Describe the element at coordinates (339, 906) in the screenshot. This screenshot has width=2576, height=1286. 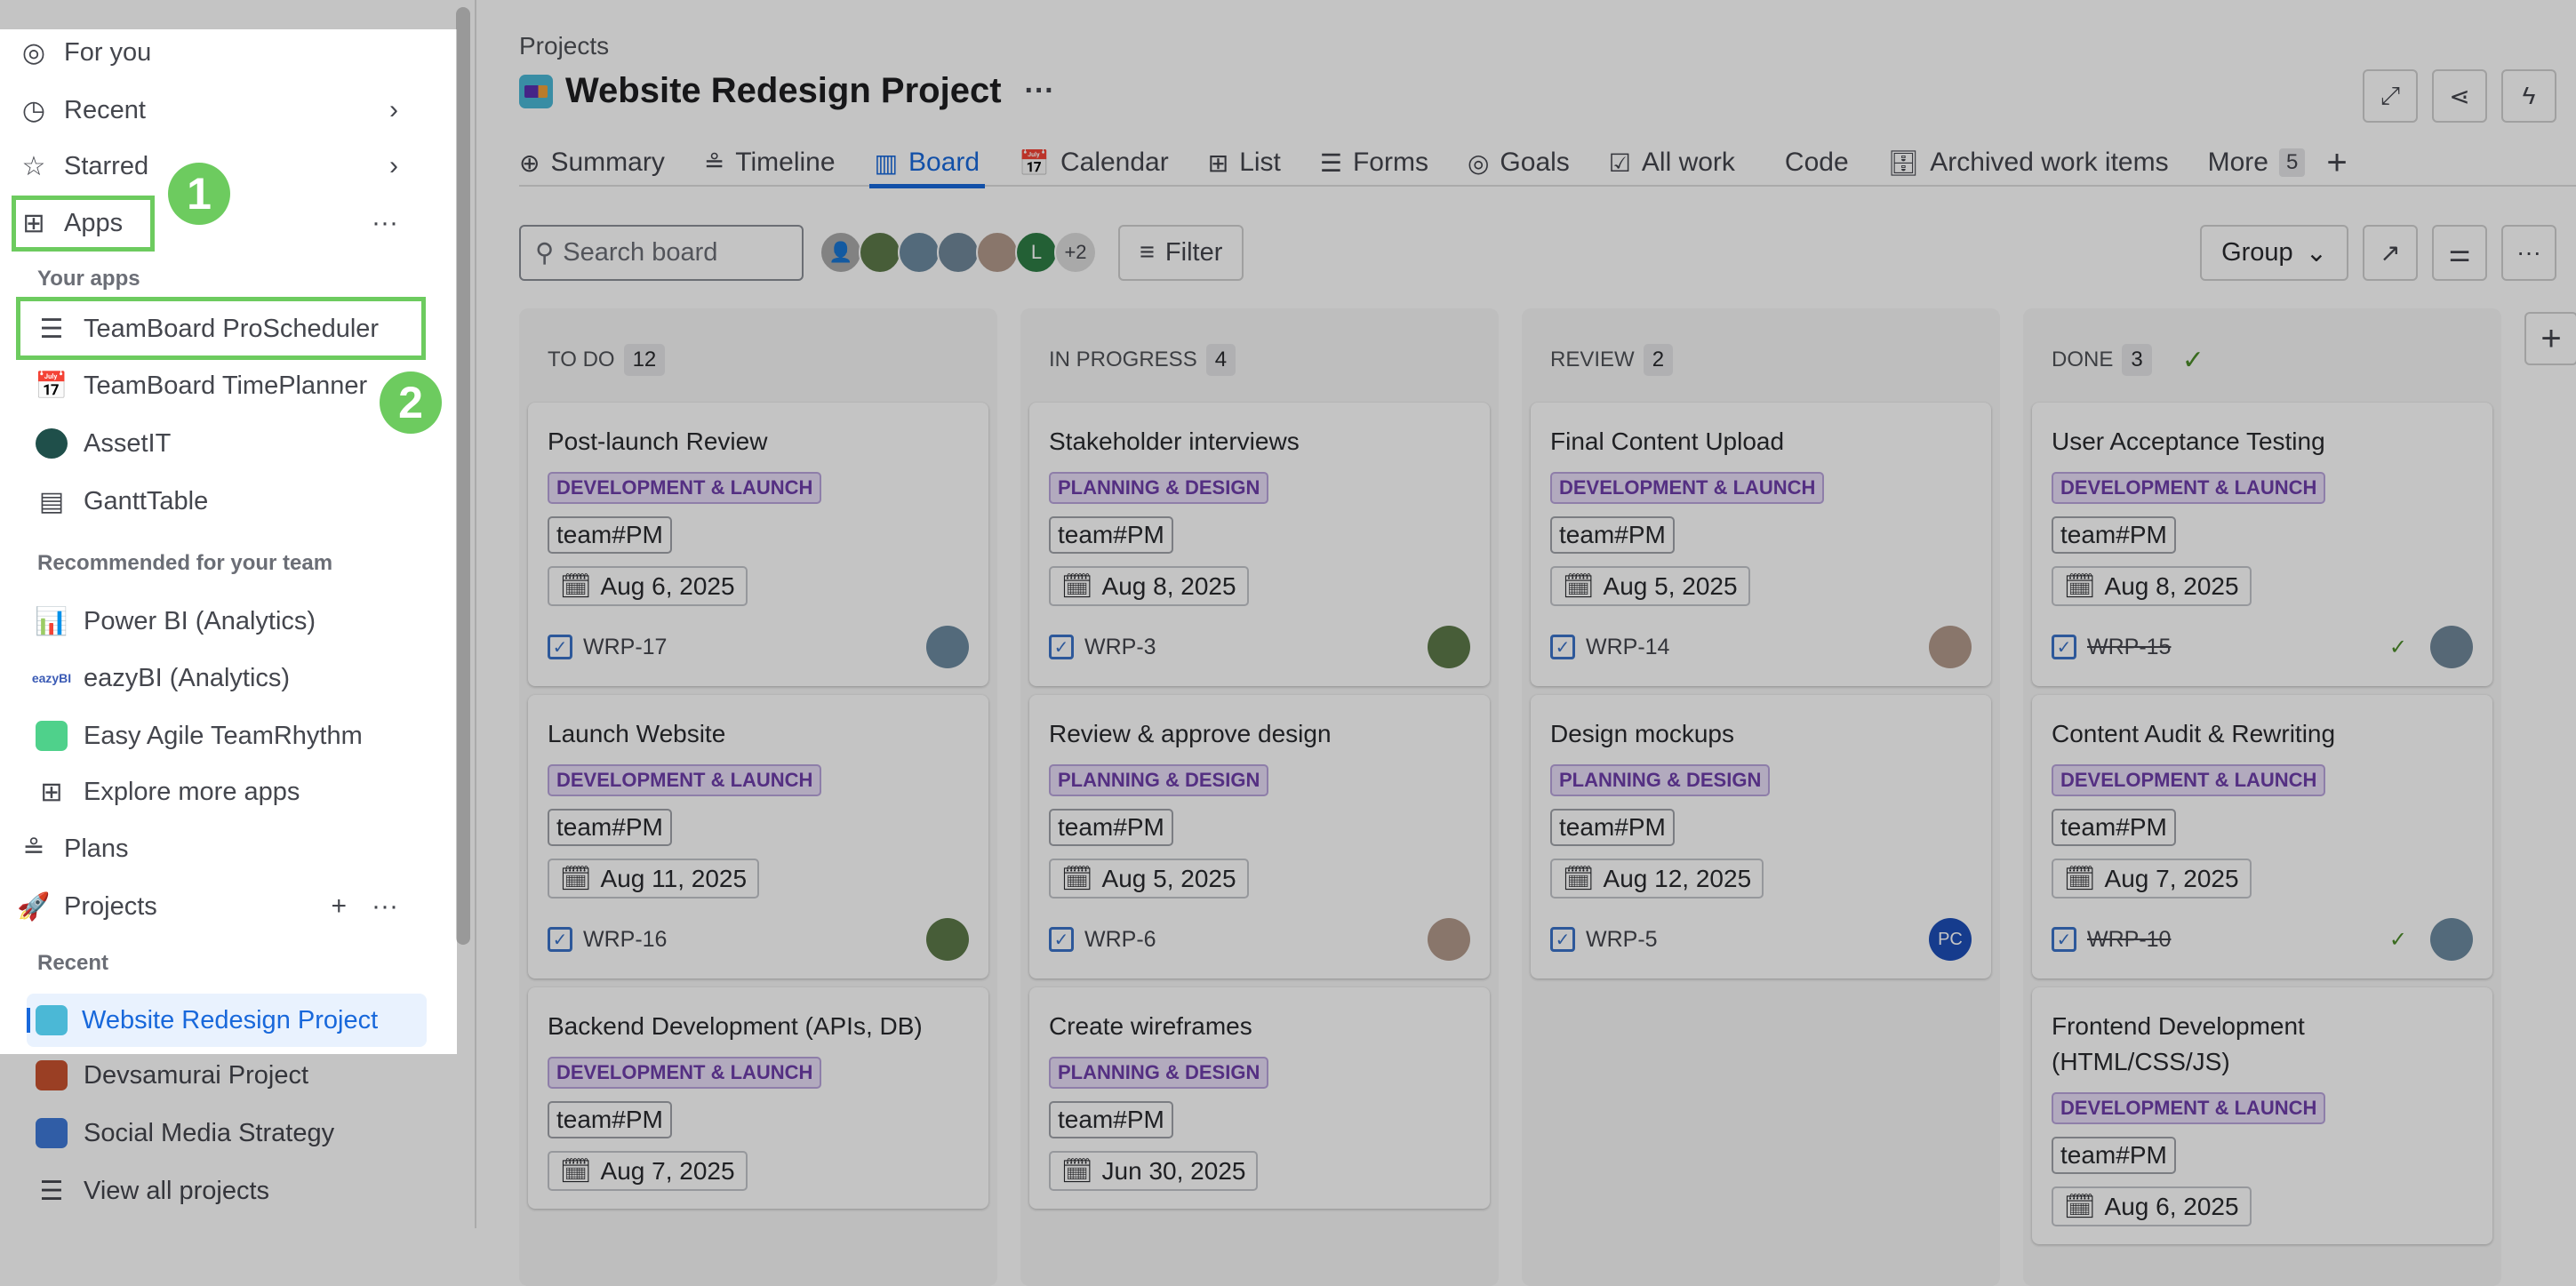
I see `plus-icon: +` at that location.